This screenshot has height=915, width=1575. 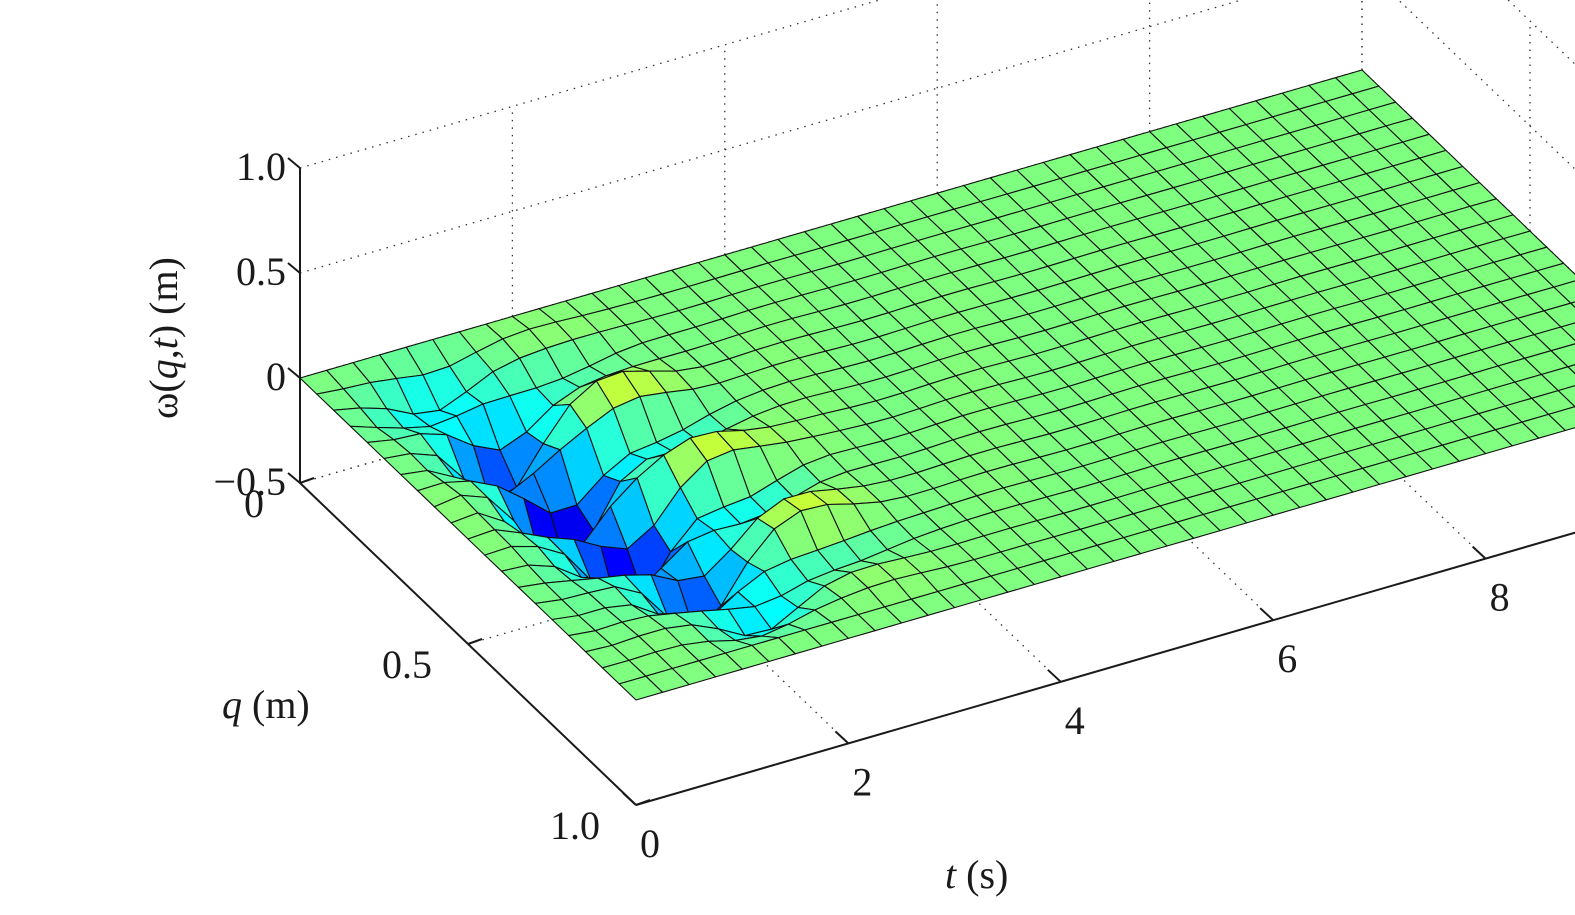 I want to click on q-tick-label: 0, so click(x=254, y=503).